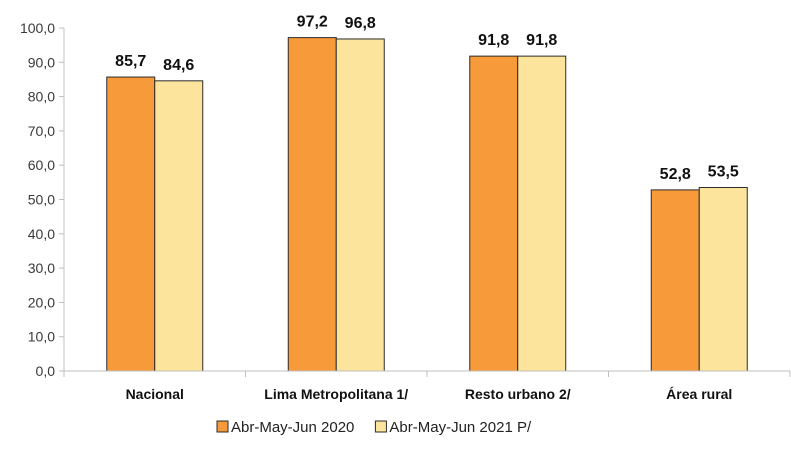 The width and height of the screenshot is (791, 450). What do you see at coordinates (460, 427) in the screenshot?
I see `legend-label: Abr-May-Jun 2021 P/` at bounding box center [460, 427].